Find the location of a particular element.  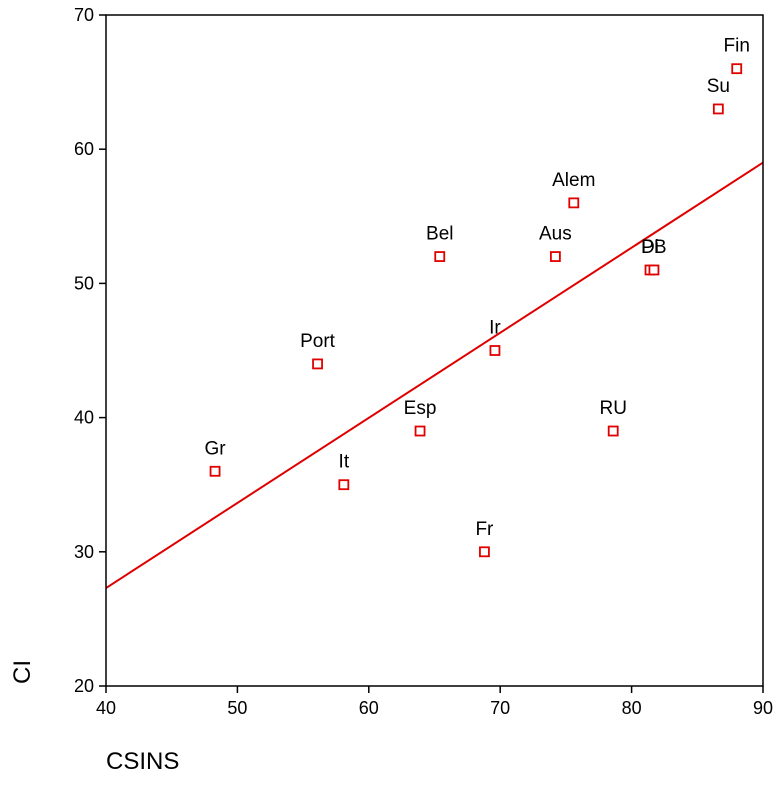

y-tick-label: 40 is located at coordinates (84, 418).